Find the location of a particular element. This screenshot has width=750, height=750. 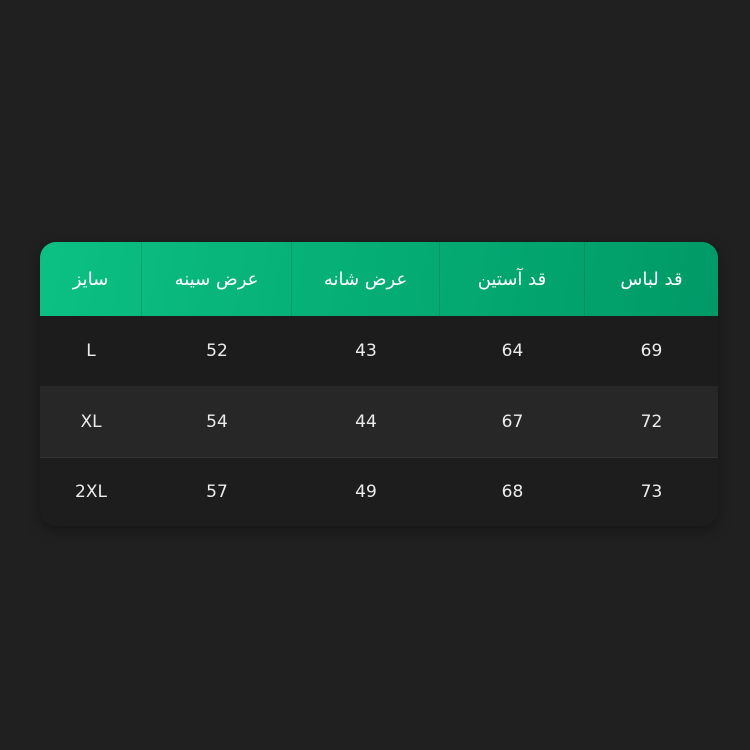

header-chest-width: عرض سینه is located at coordinates (217, 279).